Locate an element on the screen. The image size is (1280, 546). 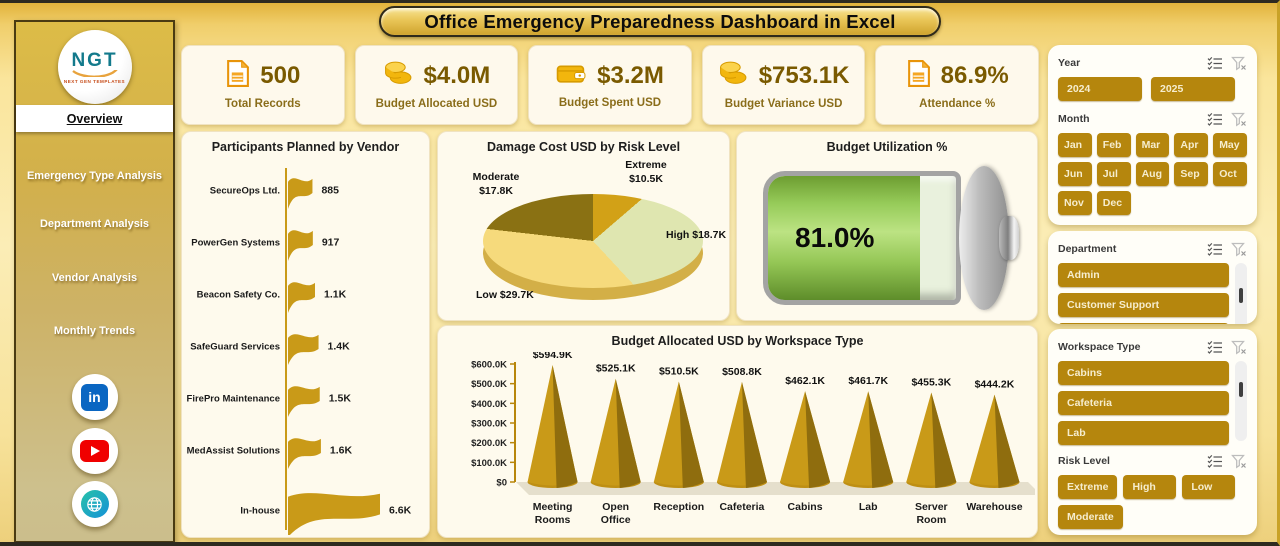
kpi-card-total-records: 500 Total Records is located at coordinates (263, 85).